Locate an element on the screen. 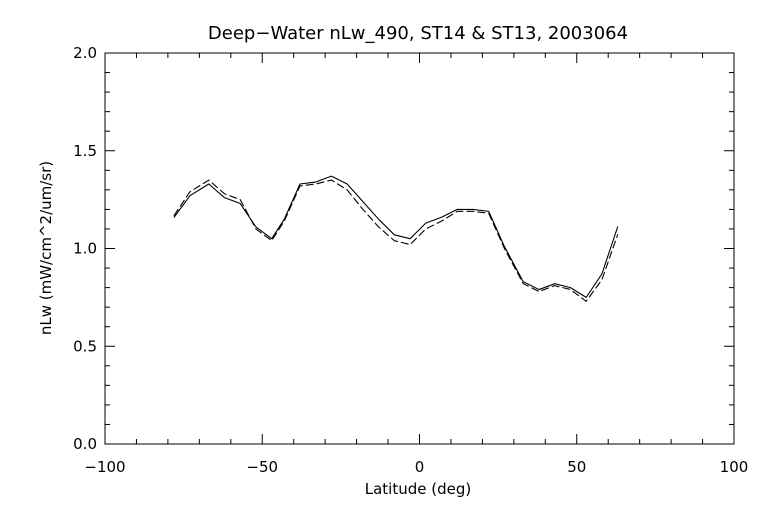 The width and height of the screenshot is (768, 512). solid-series-line is located at coordinates (396, 236).